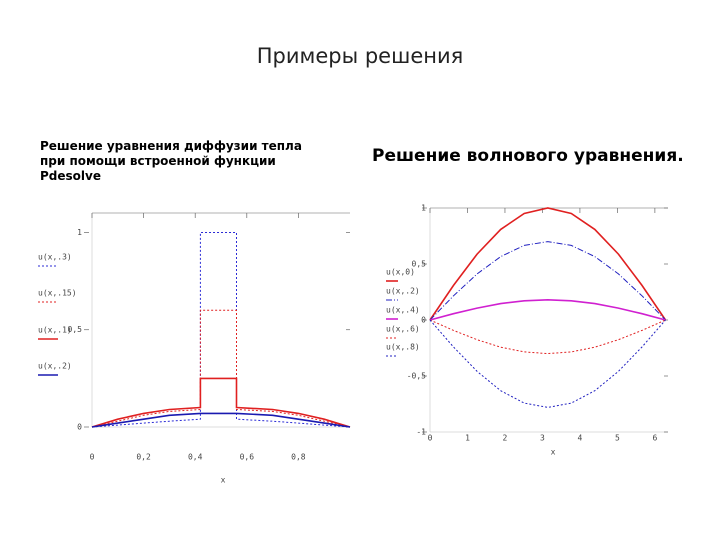 The height and width of the screenshot is (540, 720). What do you see at coordinates (421, 432) in the screenshot?
I see `y-tick-label: -1` at bounding box center [421, 432].